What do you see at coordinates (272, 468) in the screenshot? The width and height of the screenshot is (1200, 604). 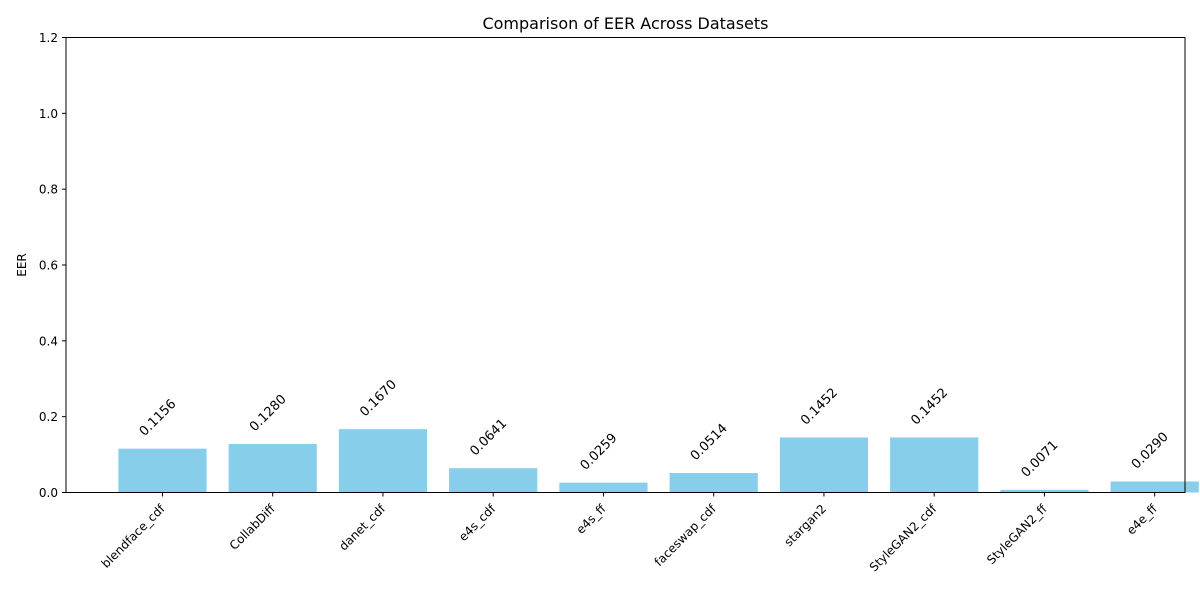 I see `bar-CollabDiff` at bounding box center [272, 468].